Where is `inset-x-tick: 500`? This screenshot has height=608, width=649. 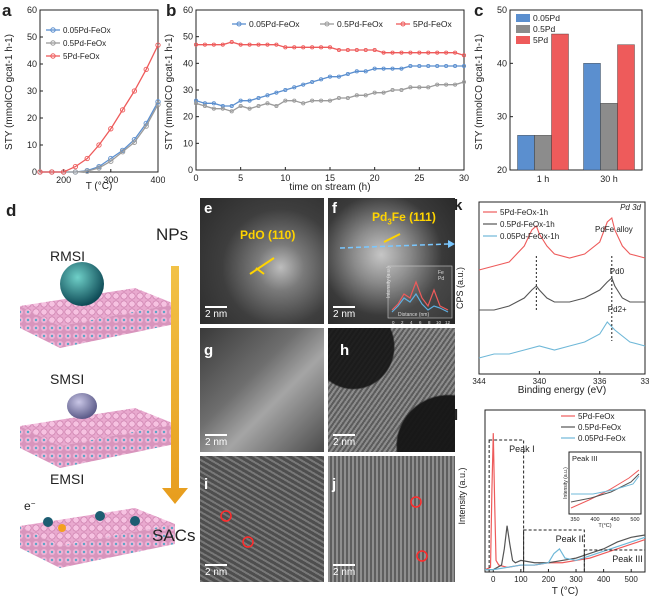 inset-x-tick: 500 is located at coordinates (634, 520).